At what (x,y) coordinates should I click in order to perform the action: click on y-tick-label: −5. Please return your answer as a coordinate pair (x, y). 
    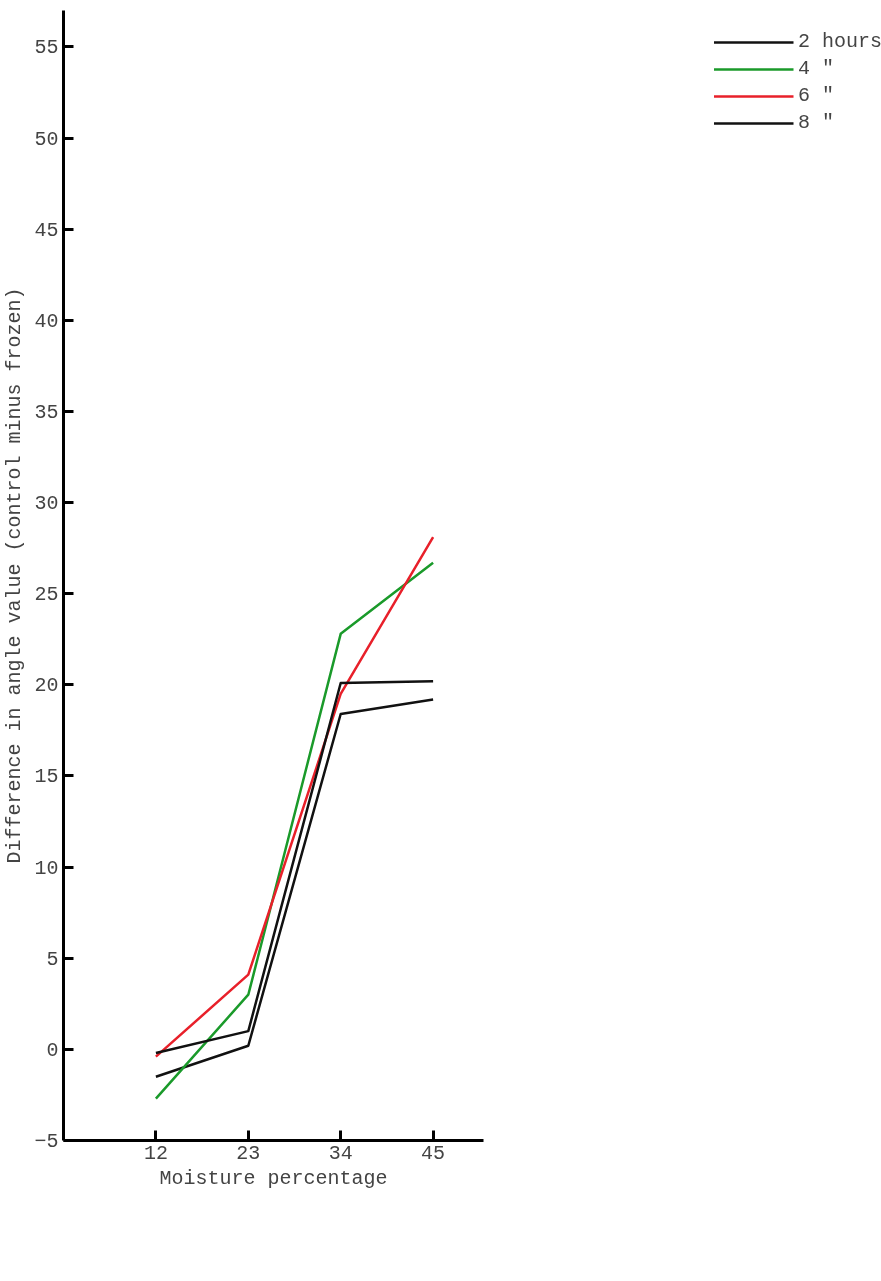
    Looking at the image, I should click on (46, 1141).